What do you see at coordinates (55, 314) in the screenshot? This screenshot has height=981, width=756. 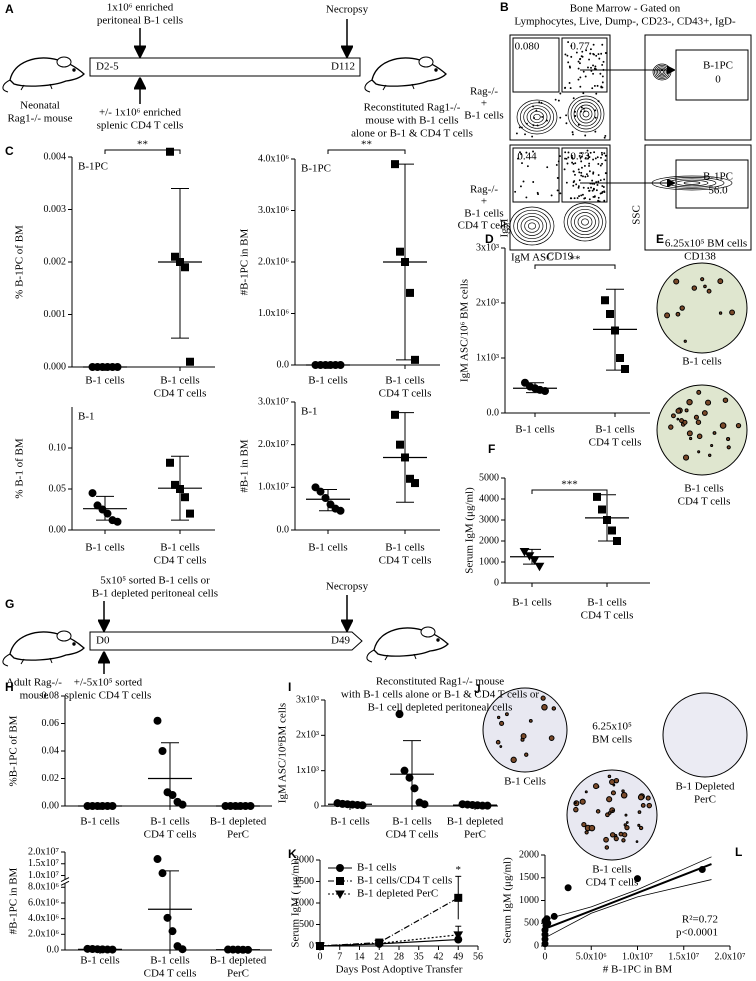 I see `y-tick-label: 0.001` at bounding box center [55, 314].